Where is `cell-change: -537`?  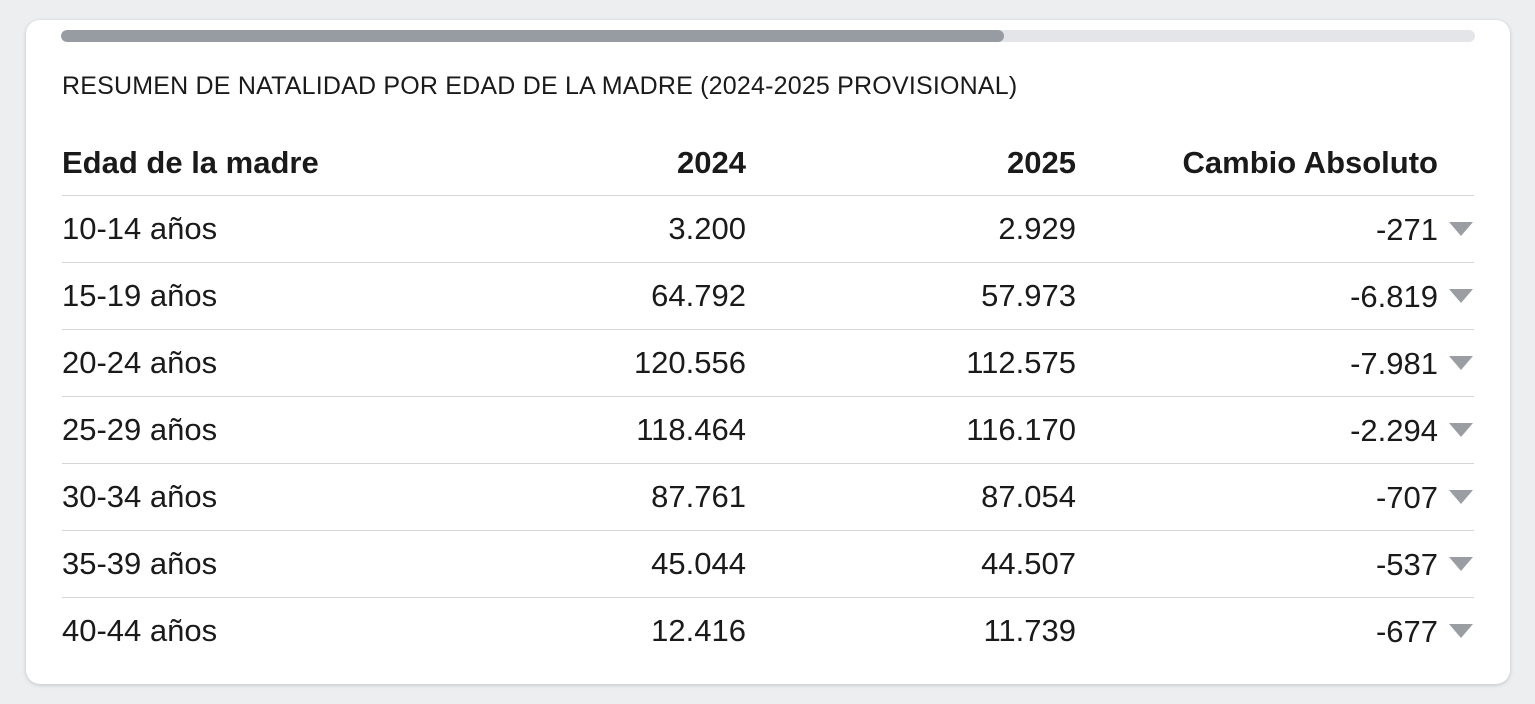 cell-change: -537 is located at coordinates (1275, 564).